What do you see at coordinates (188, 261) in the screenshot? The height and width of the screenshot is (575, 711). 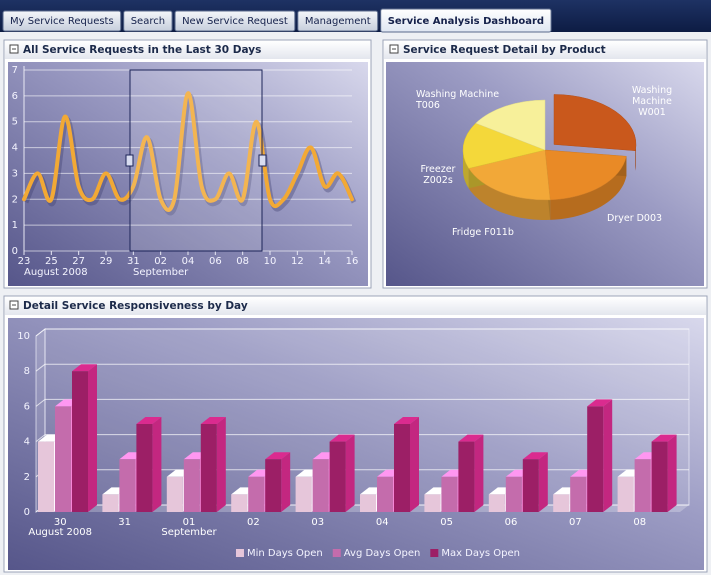 I see `x-tick-label: 04` at bounding box center [188, 261].